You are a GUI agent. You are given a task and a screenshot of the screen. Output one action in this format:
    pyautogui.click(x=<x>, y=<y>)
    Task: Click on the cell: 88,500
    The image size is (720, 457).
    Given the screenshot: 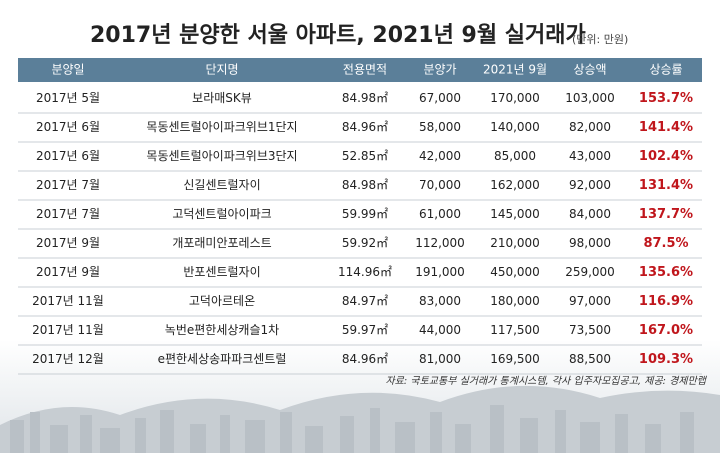 What is the action you would take?
    pyautogui.click(x=590, y=359)
    